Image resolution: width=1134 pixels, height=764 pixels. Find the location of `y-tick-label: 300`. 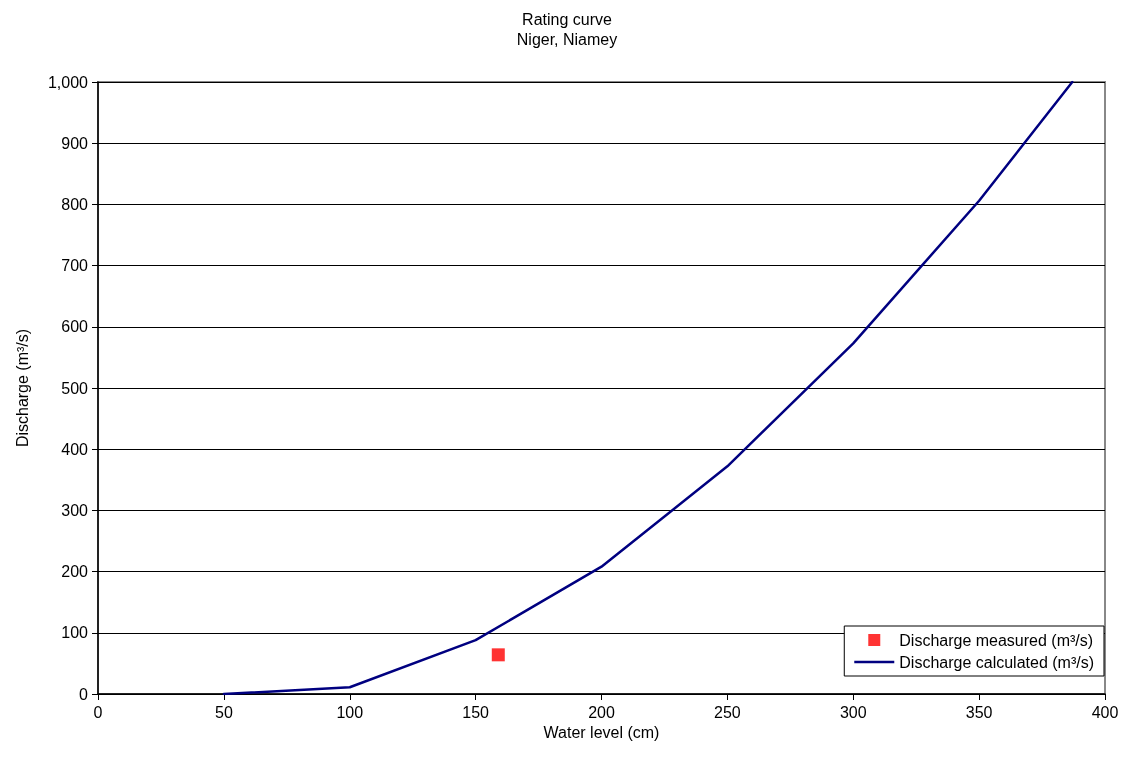

y-tick-label: 300 is located at coordinates (75, 510).